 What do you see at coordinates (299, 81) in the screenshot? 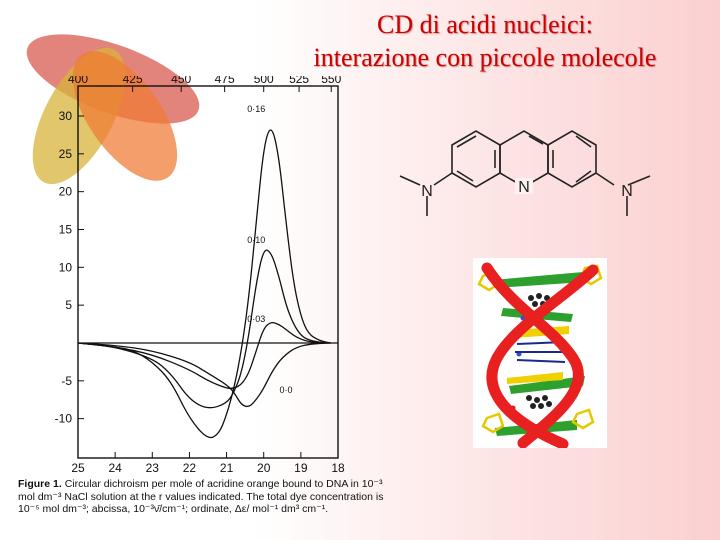
I see `x-top-tick-label: 525` at bounding box center [299, 81].